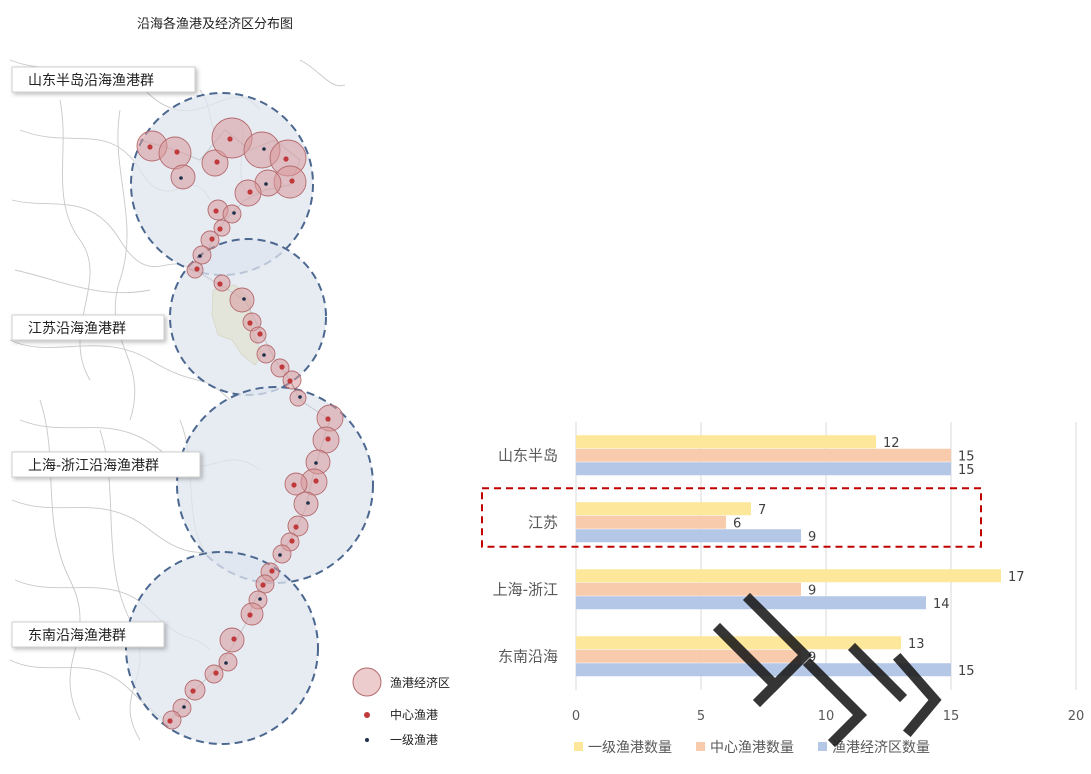 The height and width of the screenshot is (774, 1091). Describe the element at coordinates (543, 523) in the screenshot. I see `category-label: 江苏` at that location.